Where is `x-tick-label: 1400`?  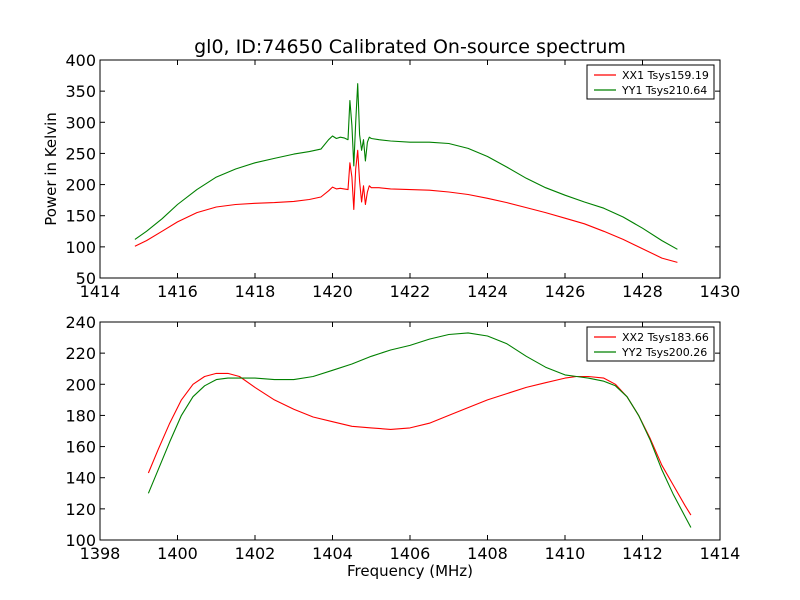
x-tick-label: 1400 is located at coordinates (177, 553).